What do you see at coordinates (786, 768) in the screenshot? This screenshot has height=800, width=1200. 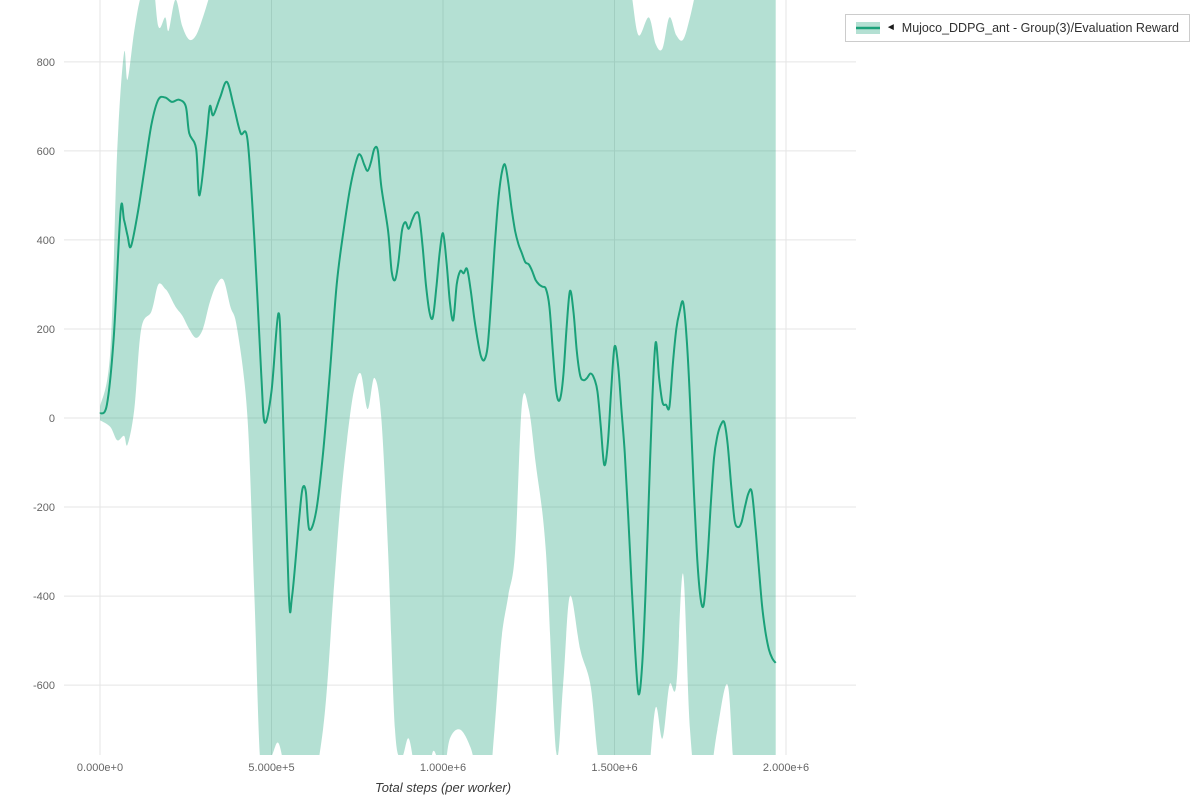 I see `x-tick-label: 2.000e+6` at bounding box center [786, 768].